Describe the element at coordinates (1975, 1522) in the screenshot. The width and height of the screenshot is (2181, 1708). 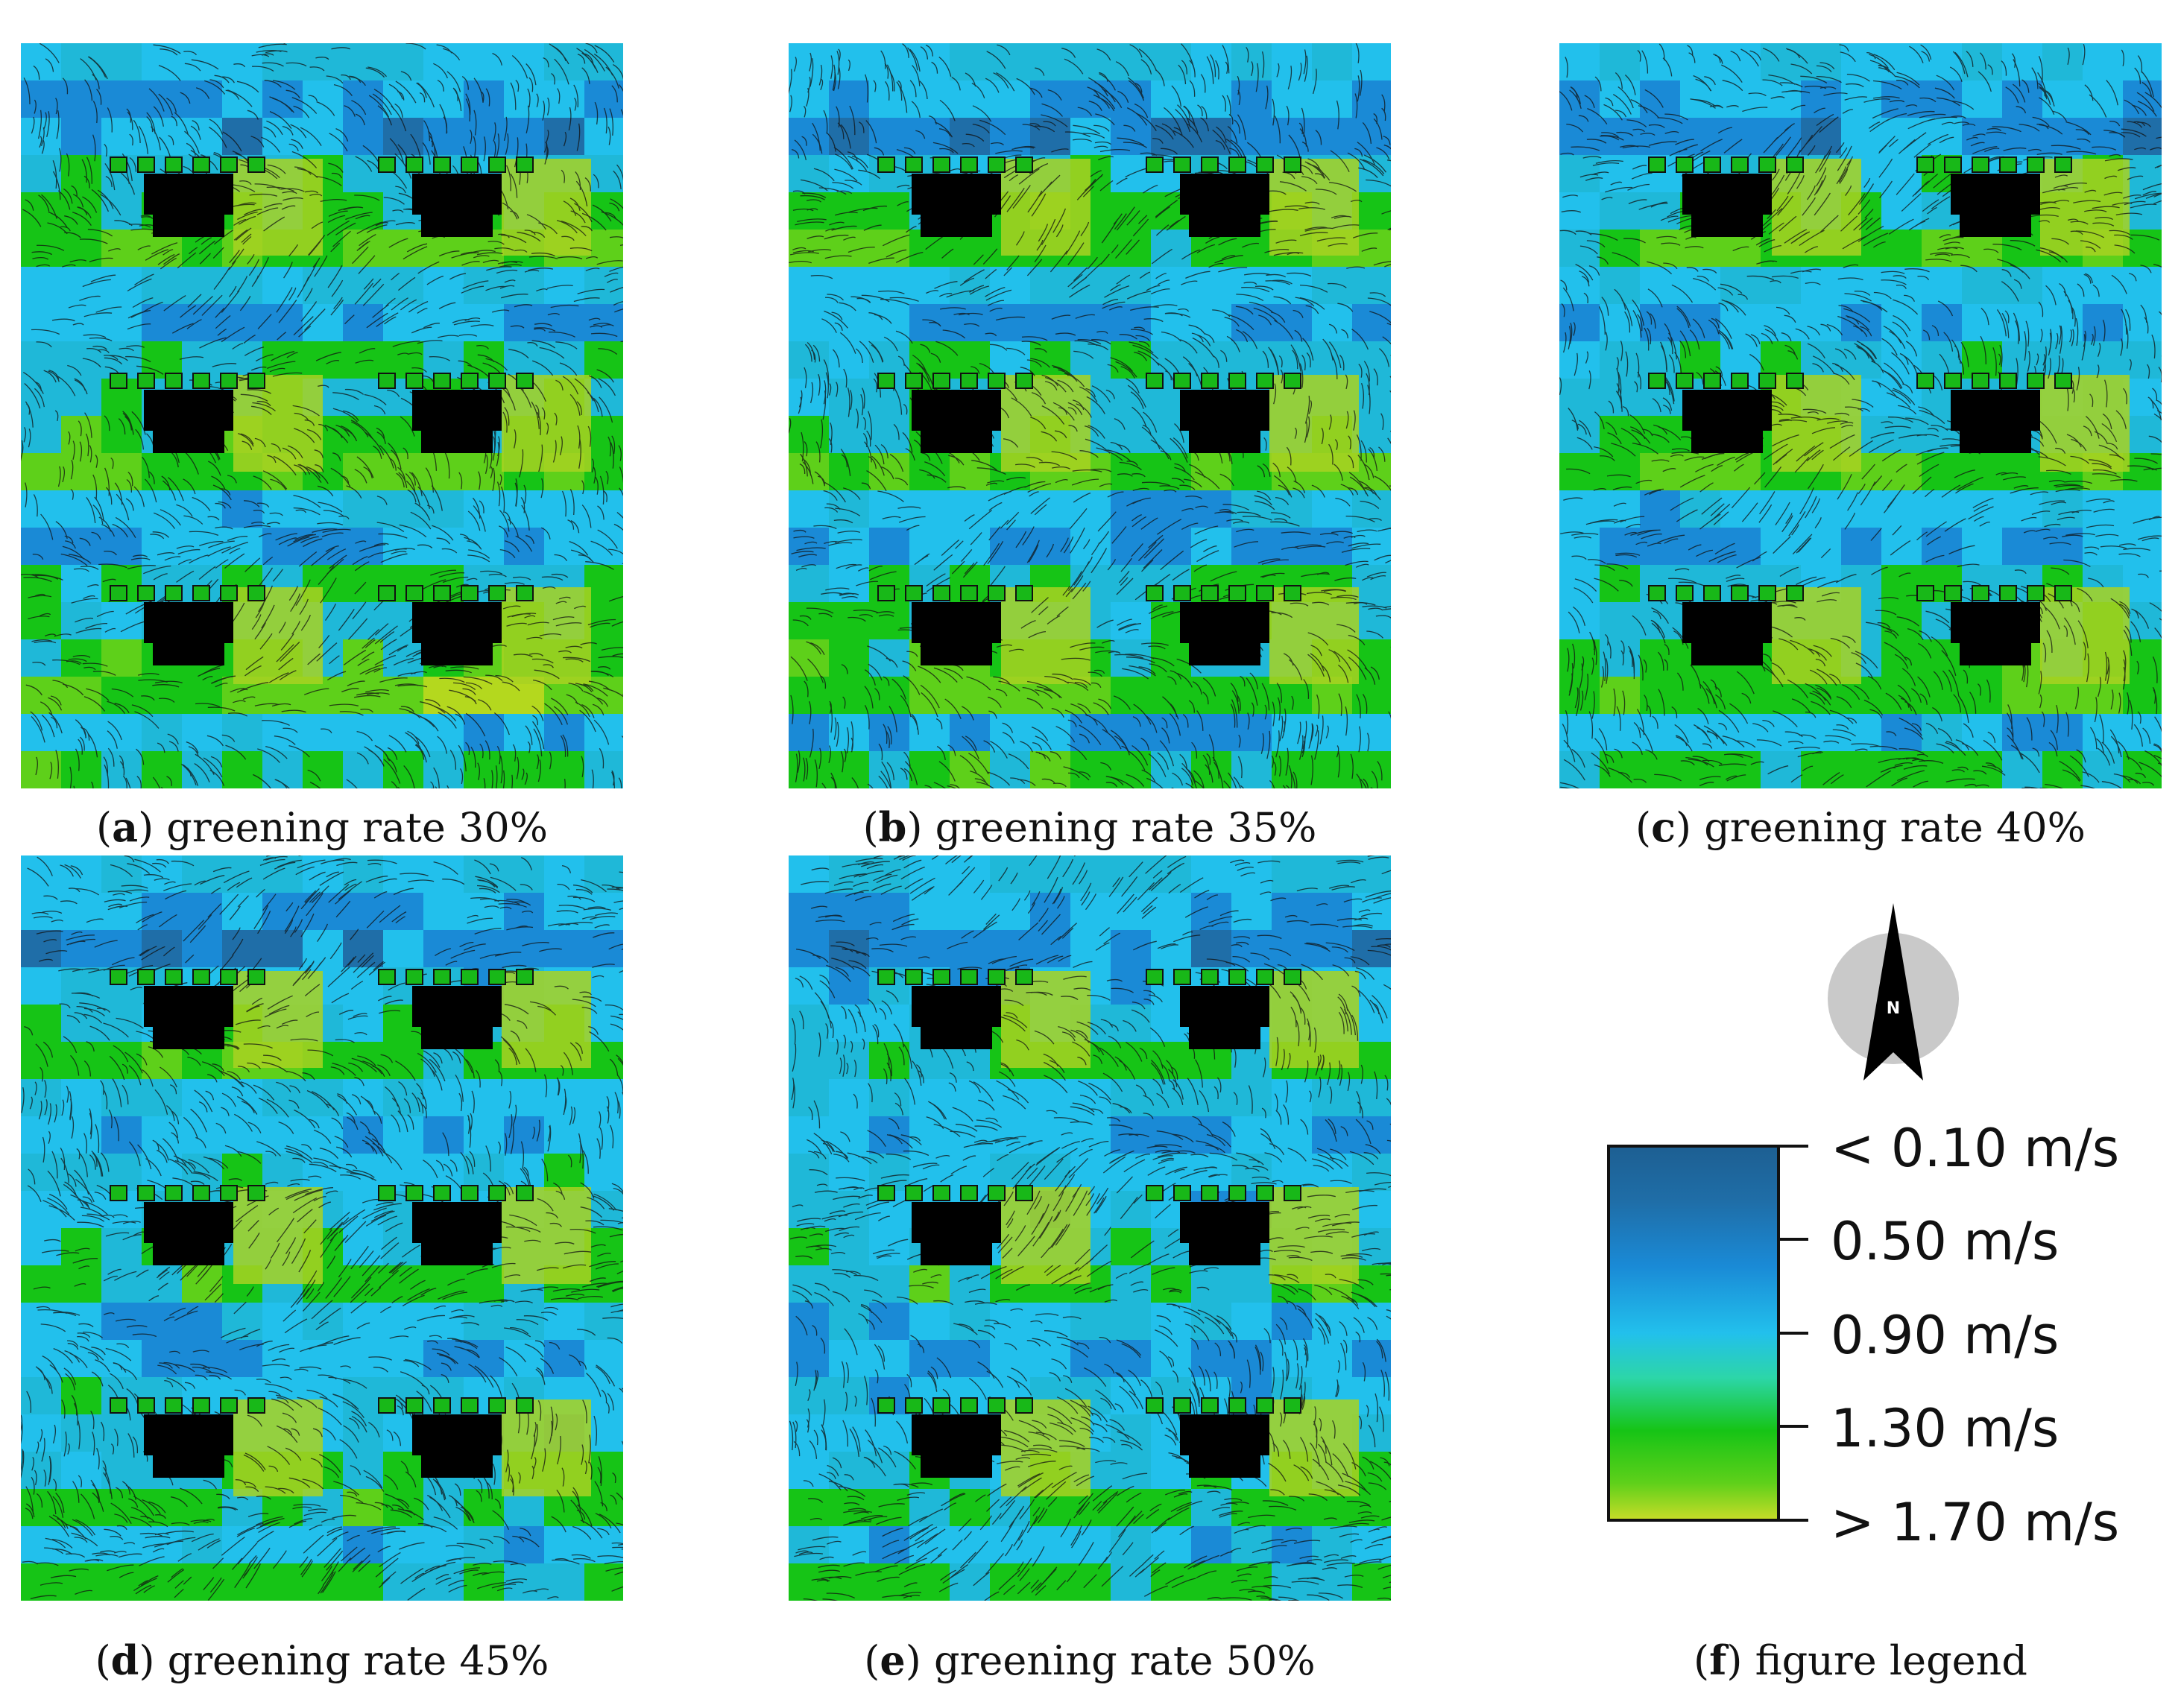
I see `legend-label-4: > 1.70 m/s` at that location.